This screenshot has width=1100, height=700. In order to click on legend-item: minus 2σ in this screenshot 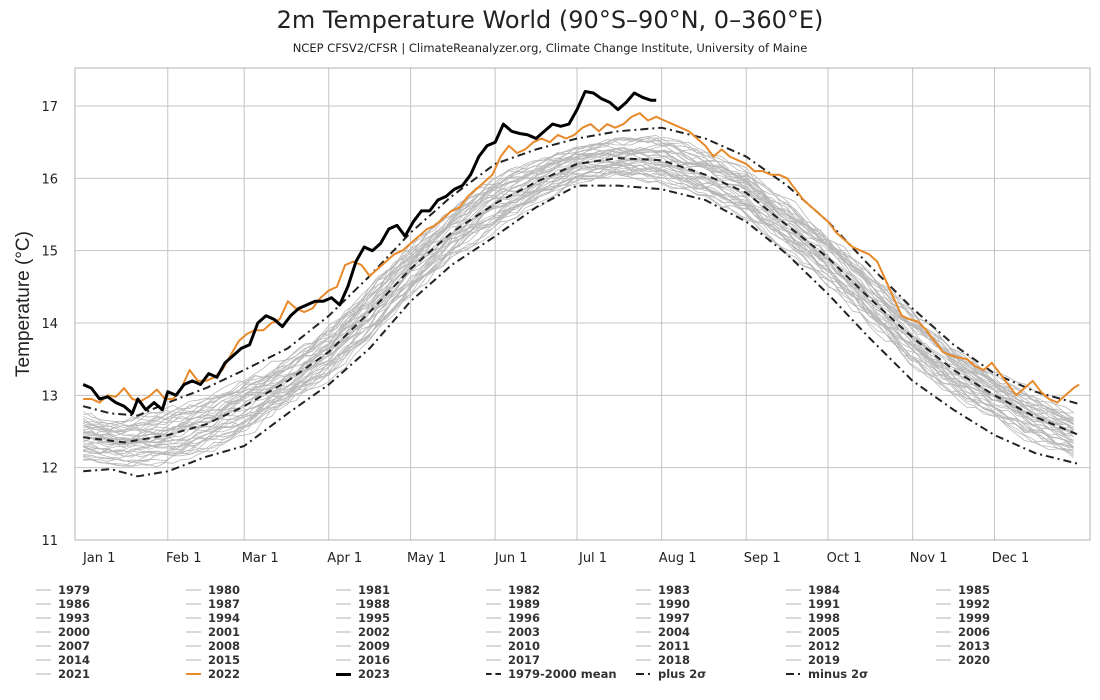, I will do `click(861, 674)`.